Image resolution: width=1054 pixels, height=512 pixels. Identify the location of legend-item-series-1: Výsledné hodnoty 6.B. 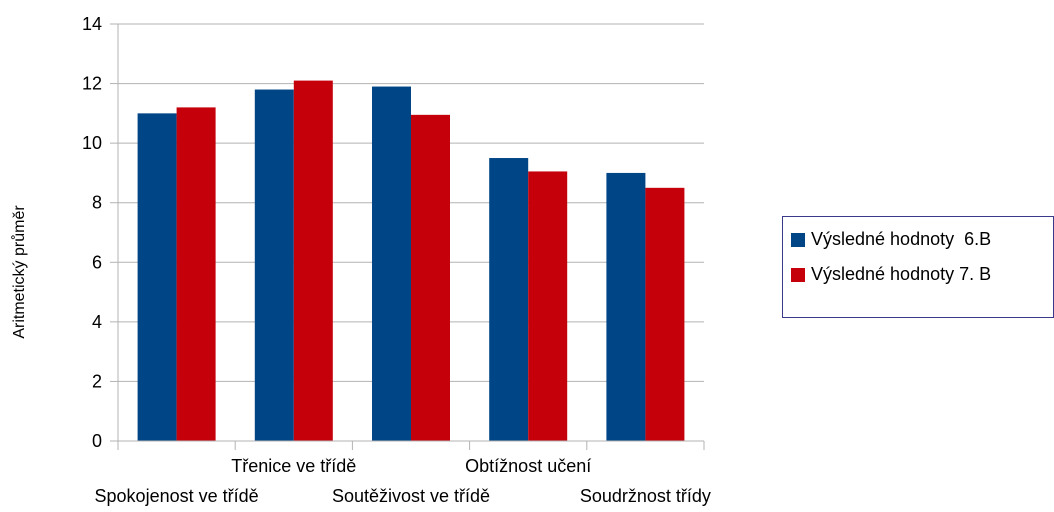
(891, 239).